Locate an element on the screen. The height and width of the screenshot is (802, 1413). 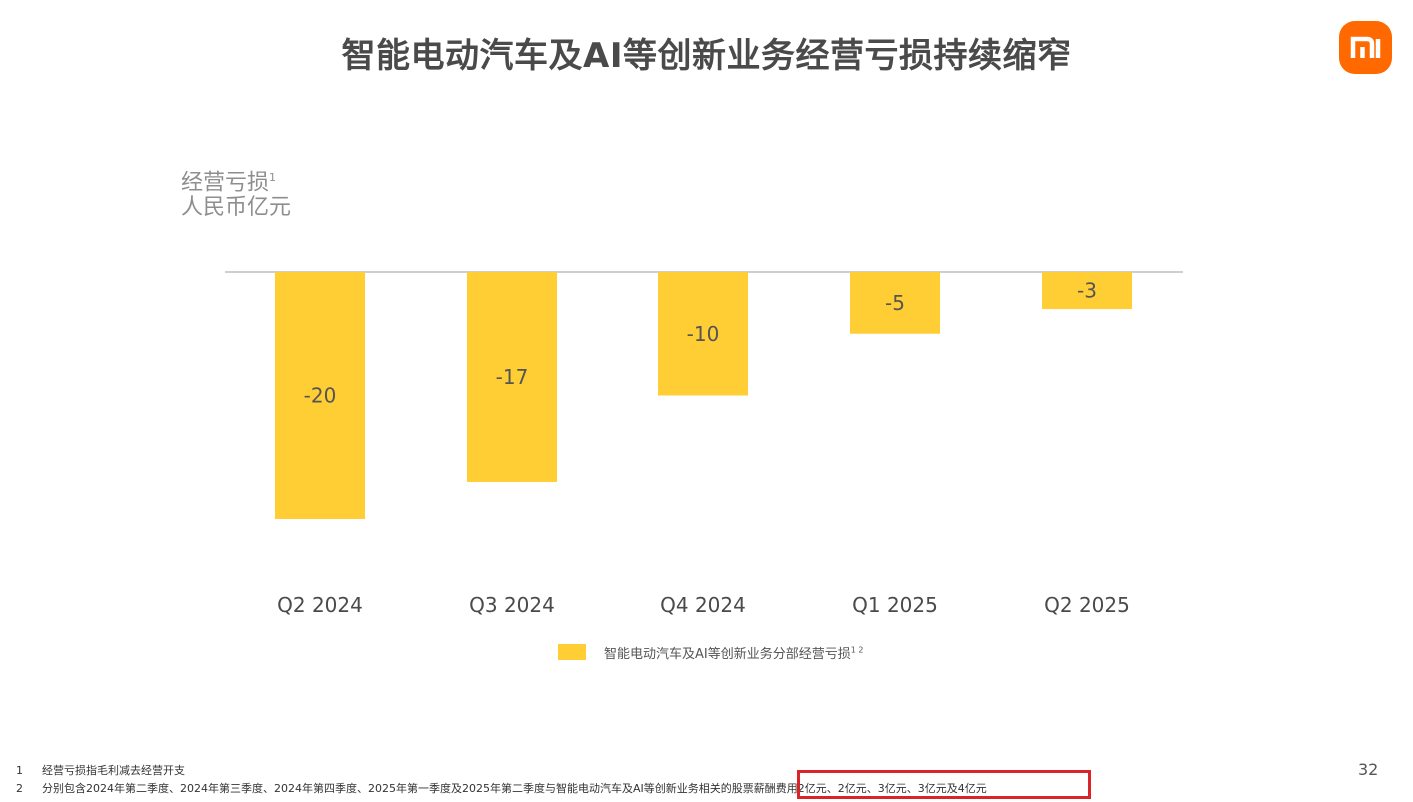
y-axis-label: 经营亏损1 is located at coordinates (228, 180).